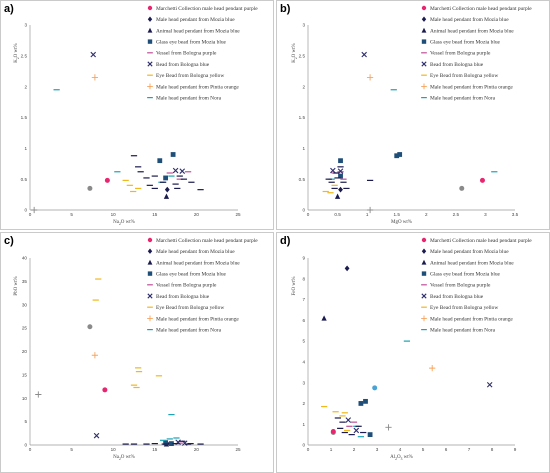 The image size is (550, 473). Describe the element at coordinates (463, 98) in the screenshot. I see `legend-entry-label: Male head pendant from Nora` at that location.